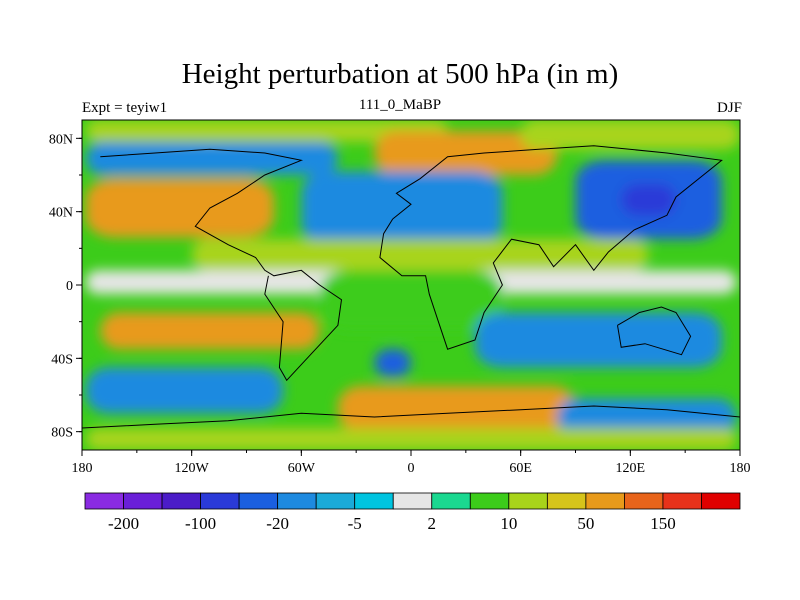 This screenshot has width=800, height=600. Describe the element at coordinates (402, 208) in the screenshot. I see `field-blue-40N-central` at that location.